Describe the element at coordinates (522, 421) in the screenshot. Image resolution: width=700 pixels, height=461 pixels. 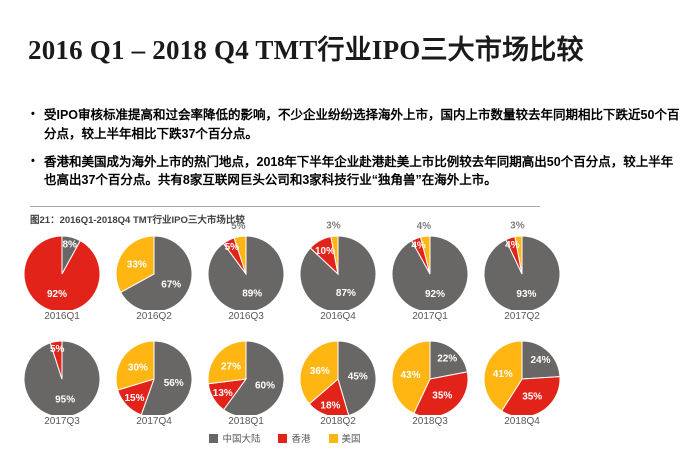
I see `pie-quarter-label: 2018Q4` at that location.